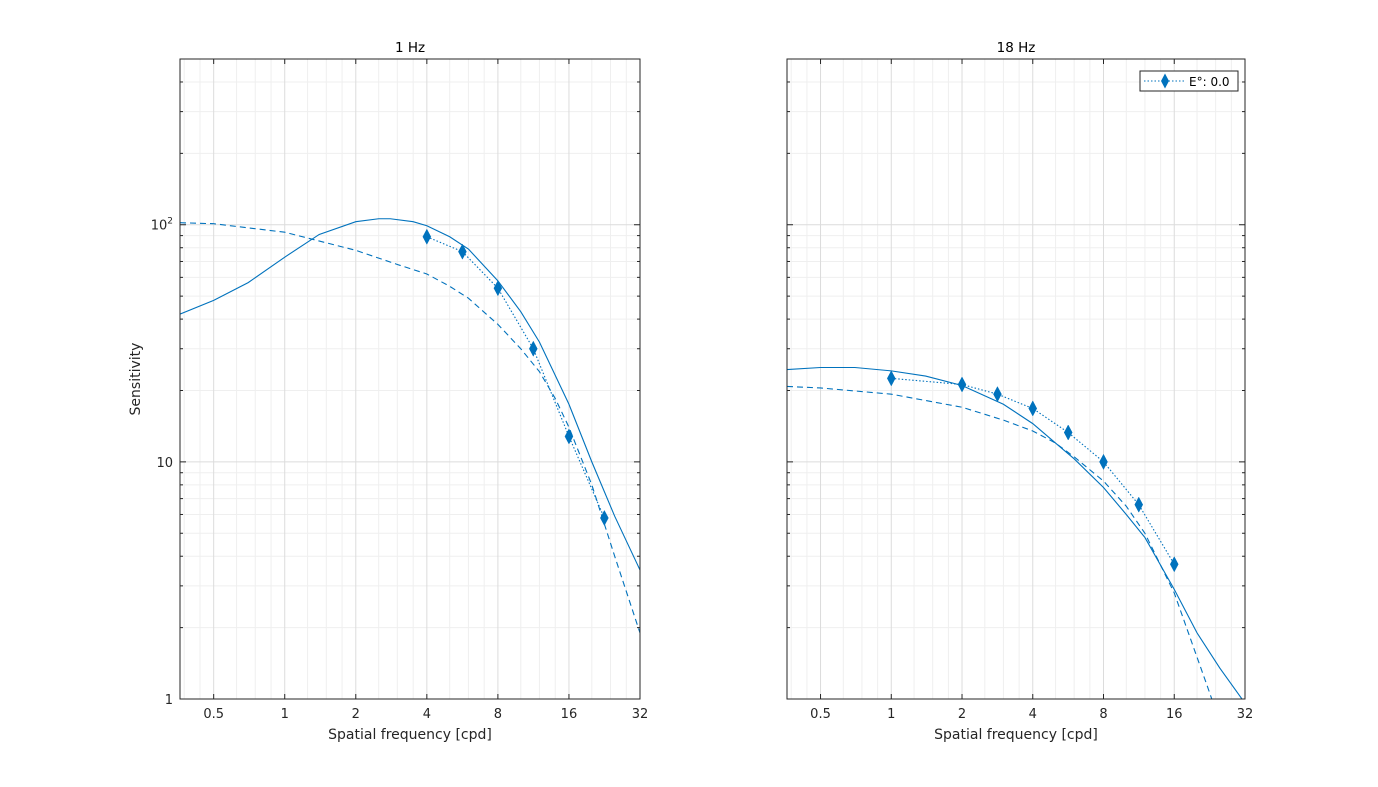 This screenshot has height=787, width=1378. I want to click on model-dashed-line, so click(1000, 542).